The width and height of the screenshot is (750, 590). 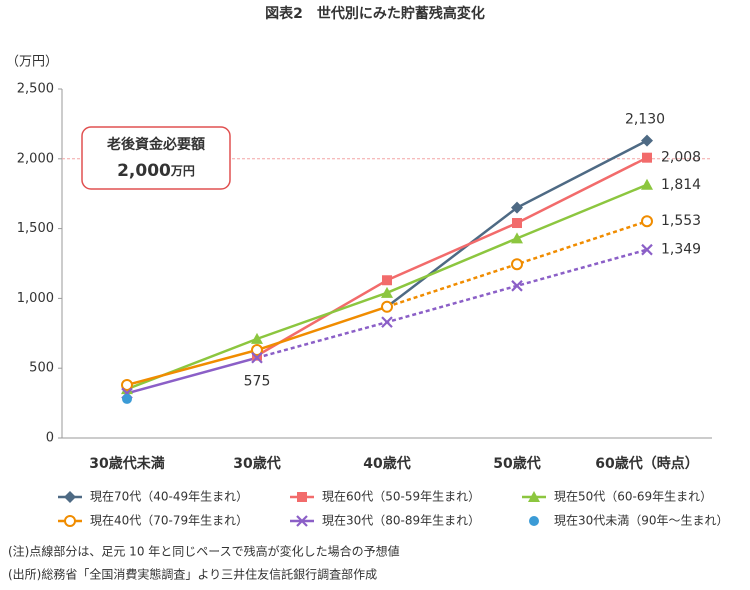 I want to click on data-label: 2,008, so click(x=681, y=158).